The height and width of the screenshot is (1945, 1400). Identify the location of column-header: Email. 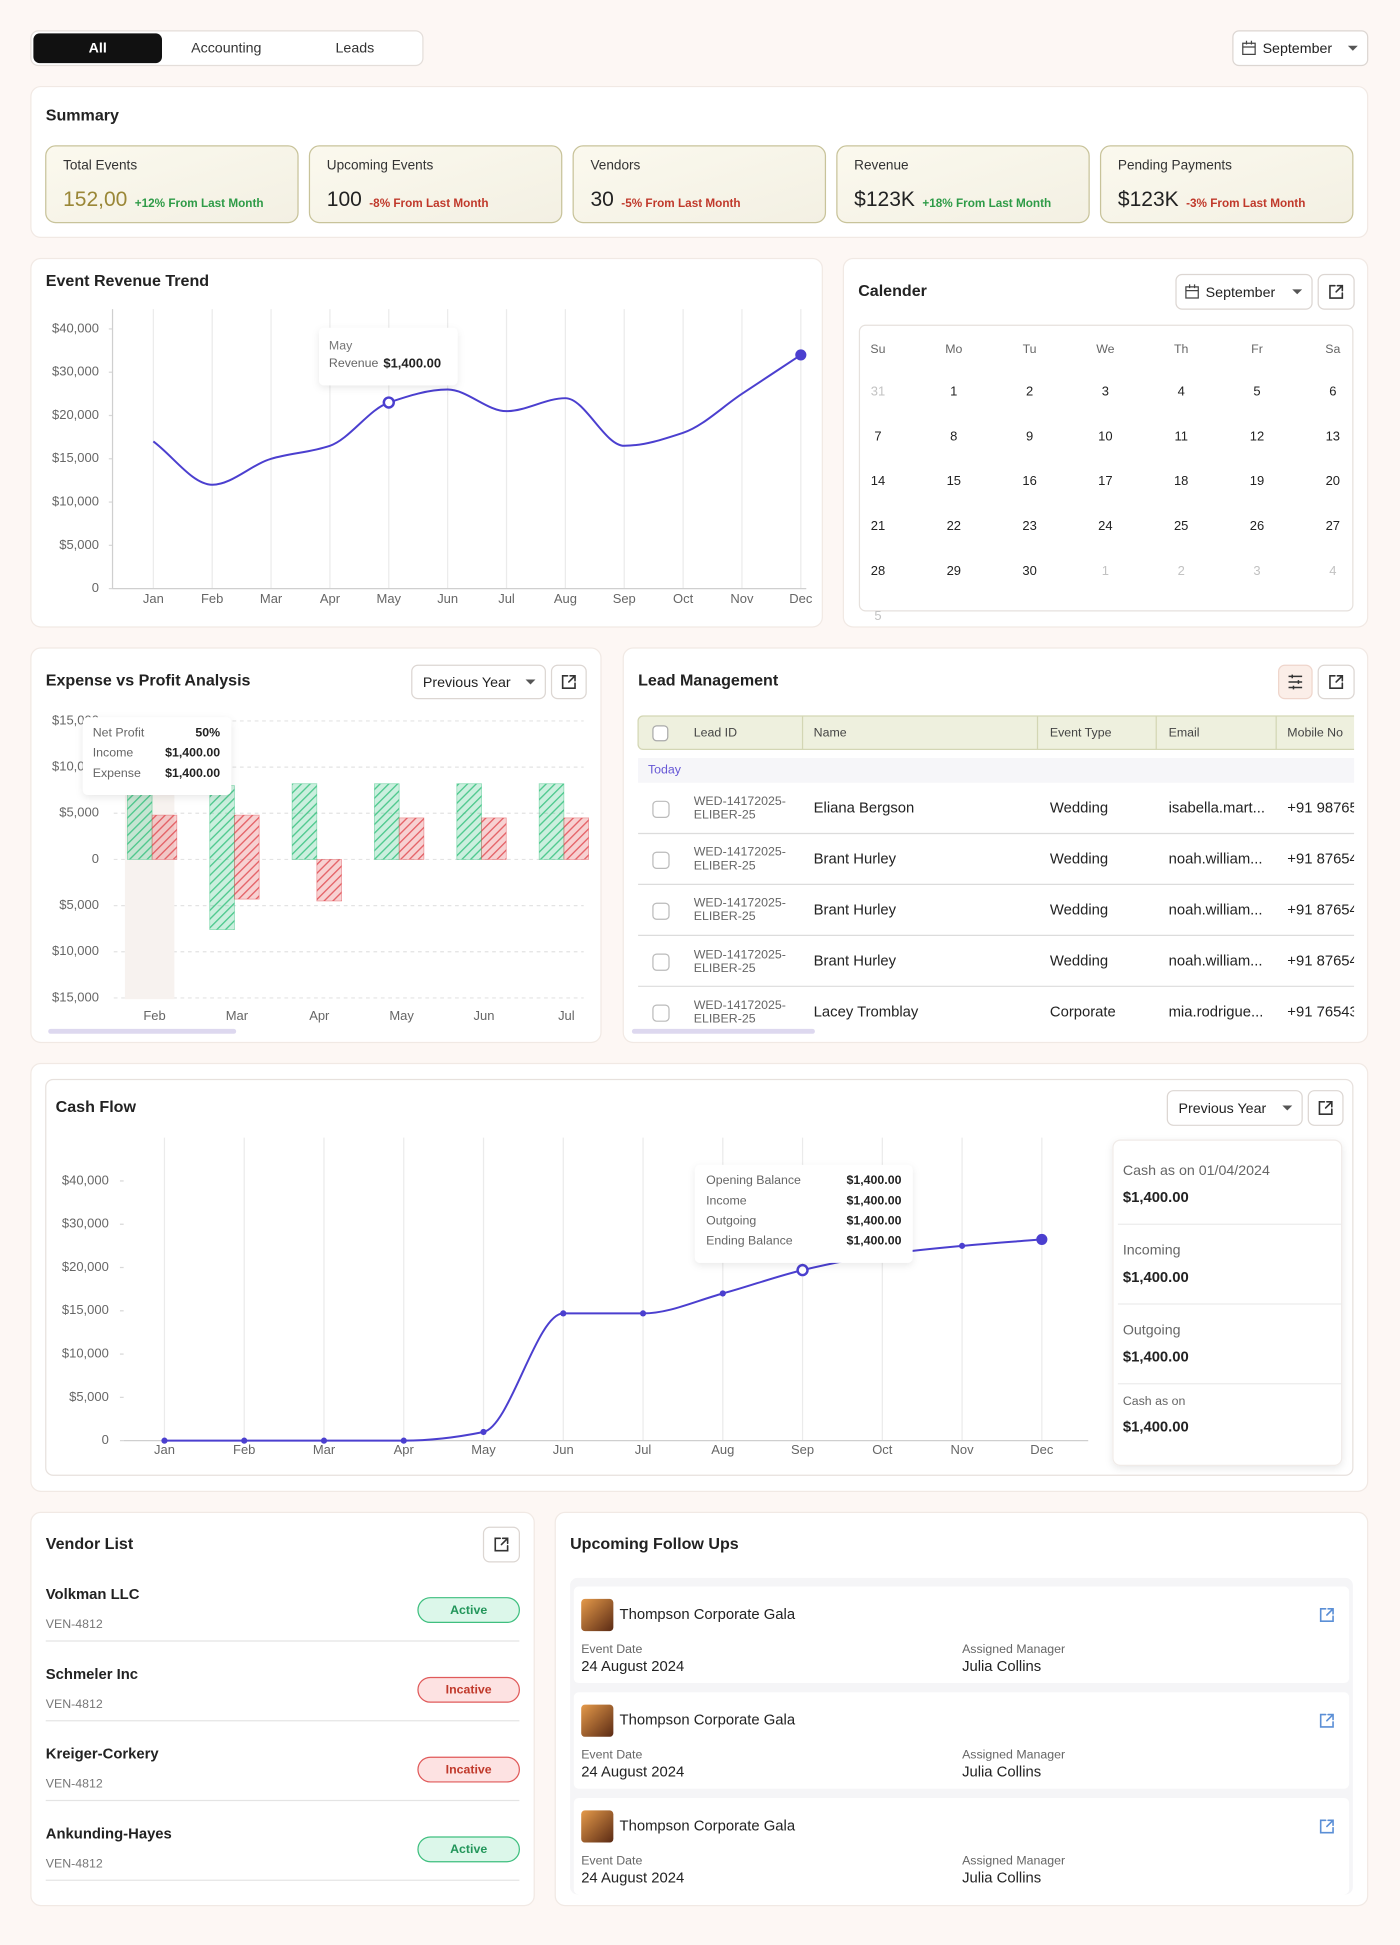
(1184, 733).